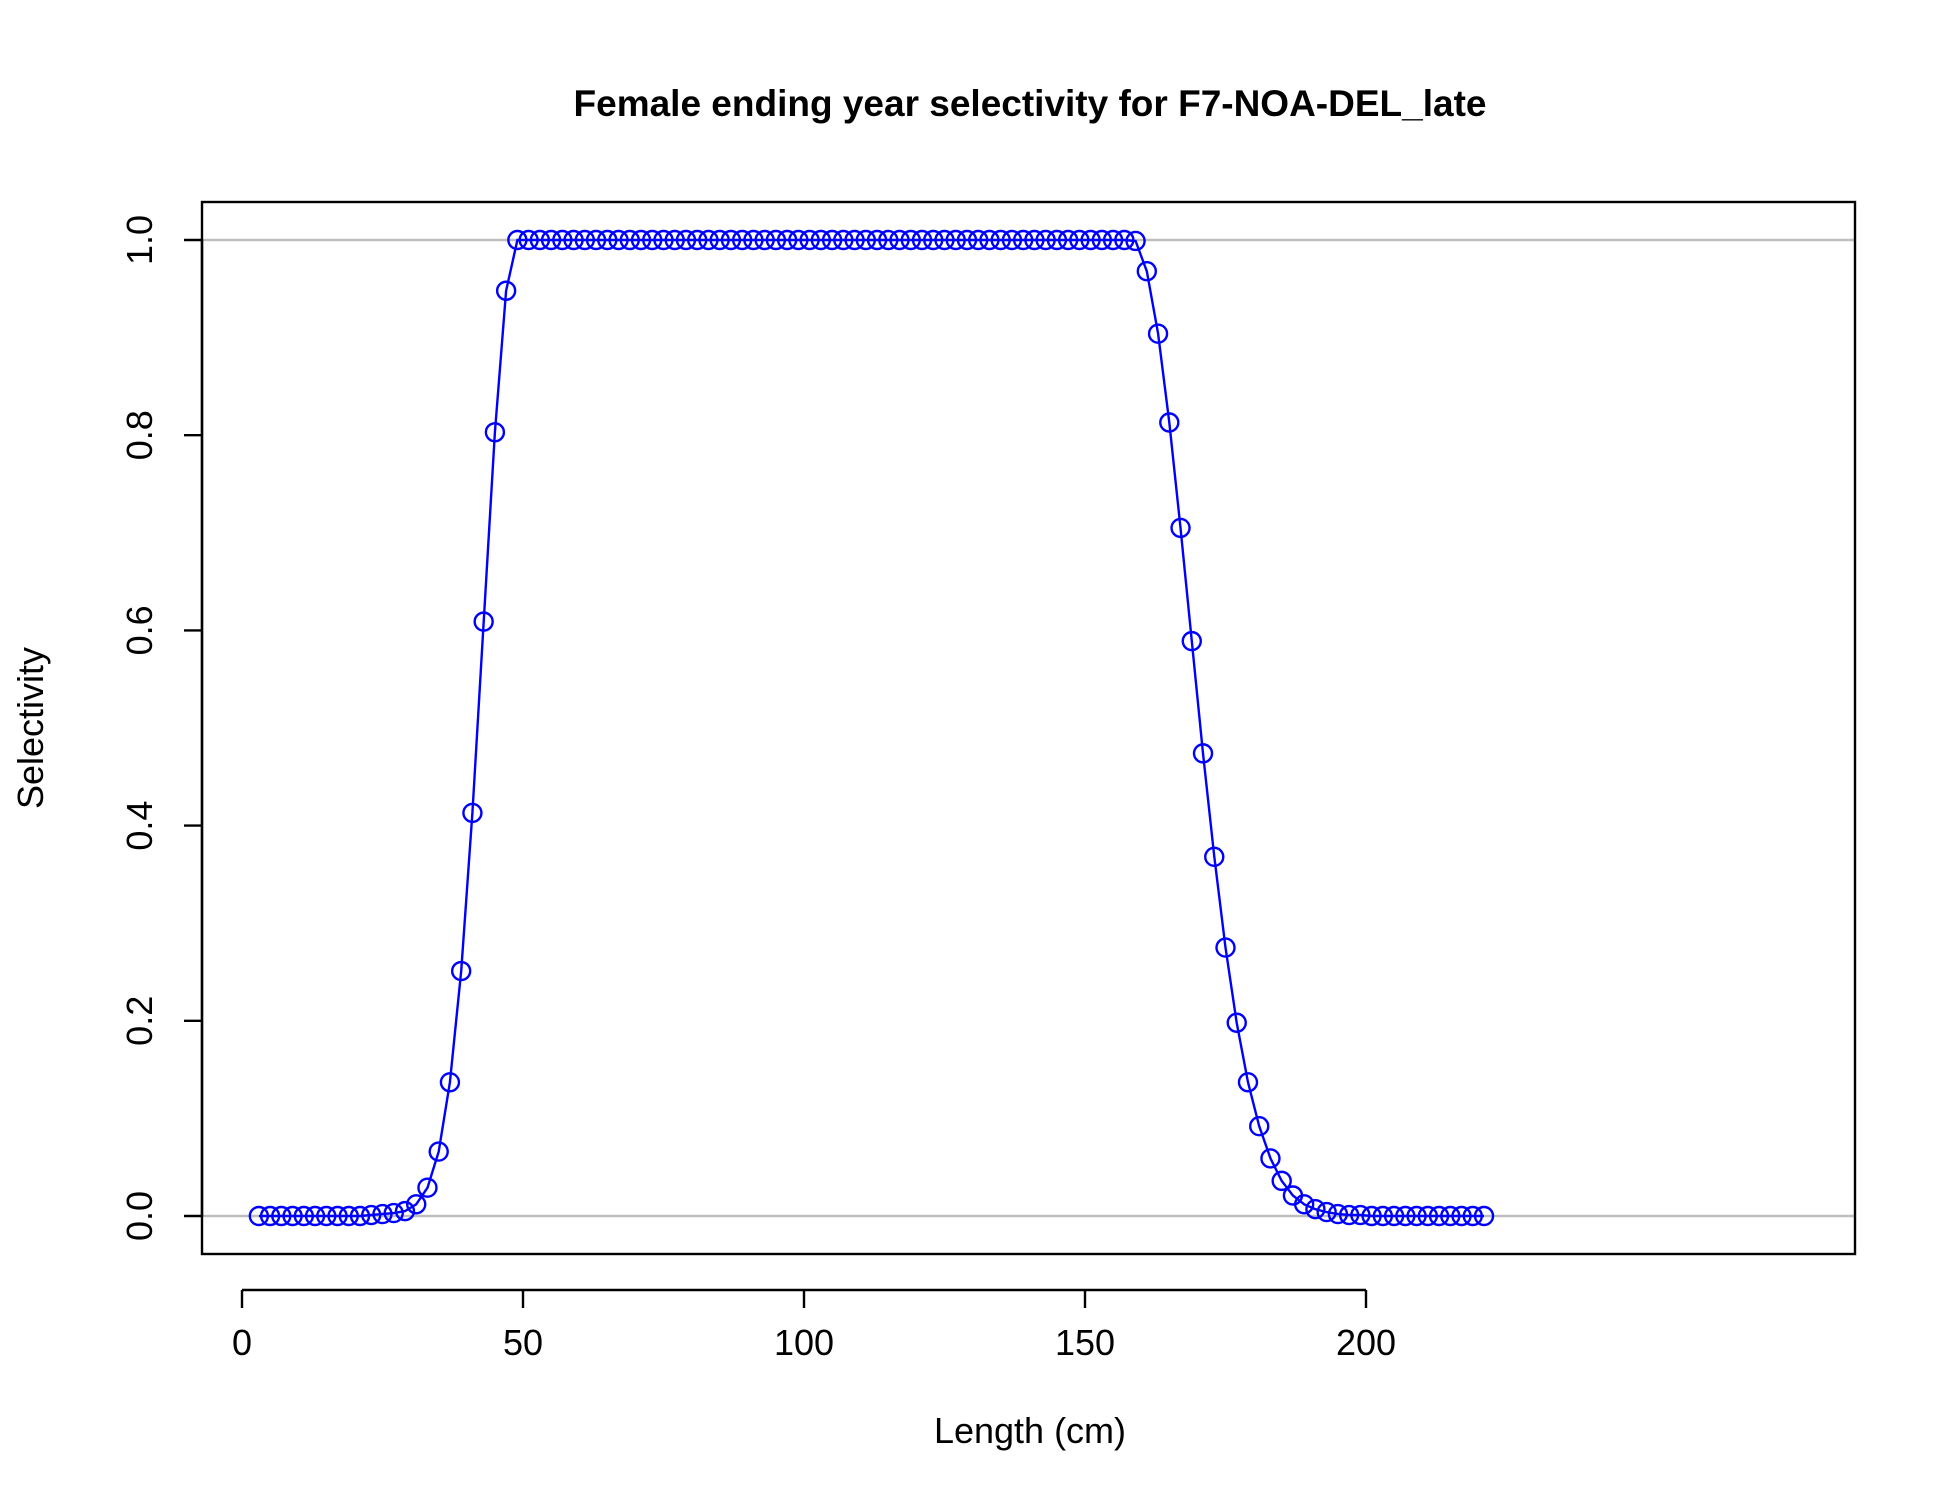  What do you see at coordinates (30, 728) in the screenshot?
I see `y-axis-label: Selectivity` at bounding box center [30, 728].